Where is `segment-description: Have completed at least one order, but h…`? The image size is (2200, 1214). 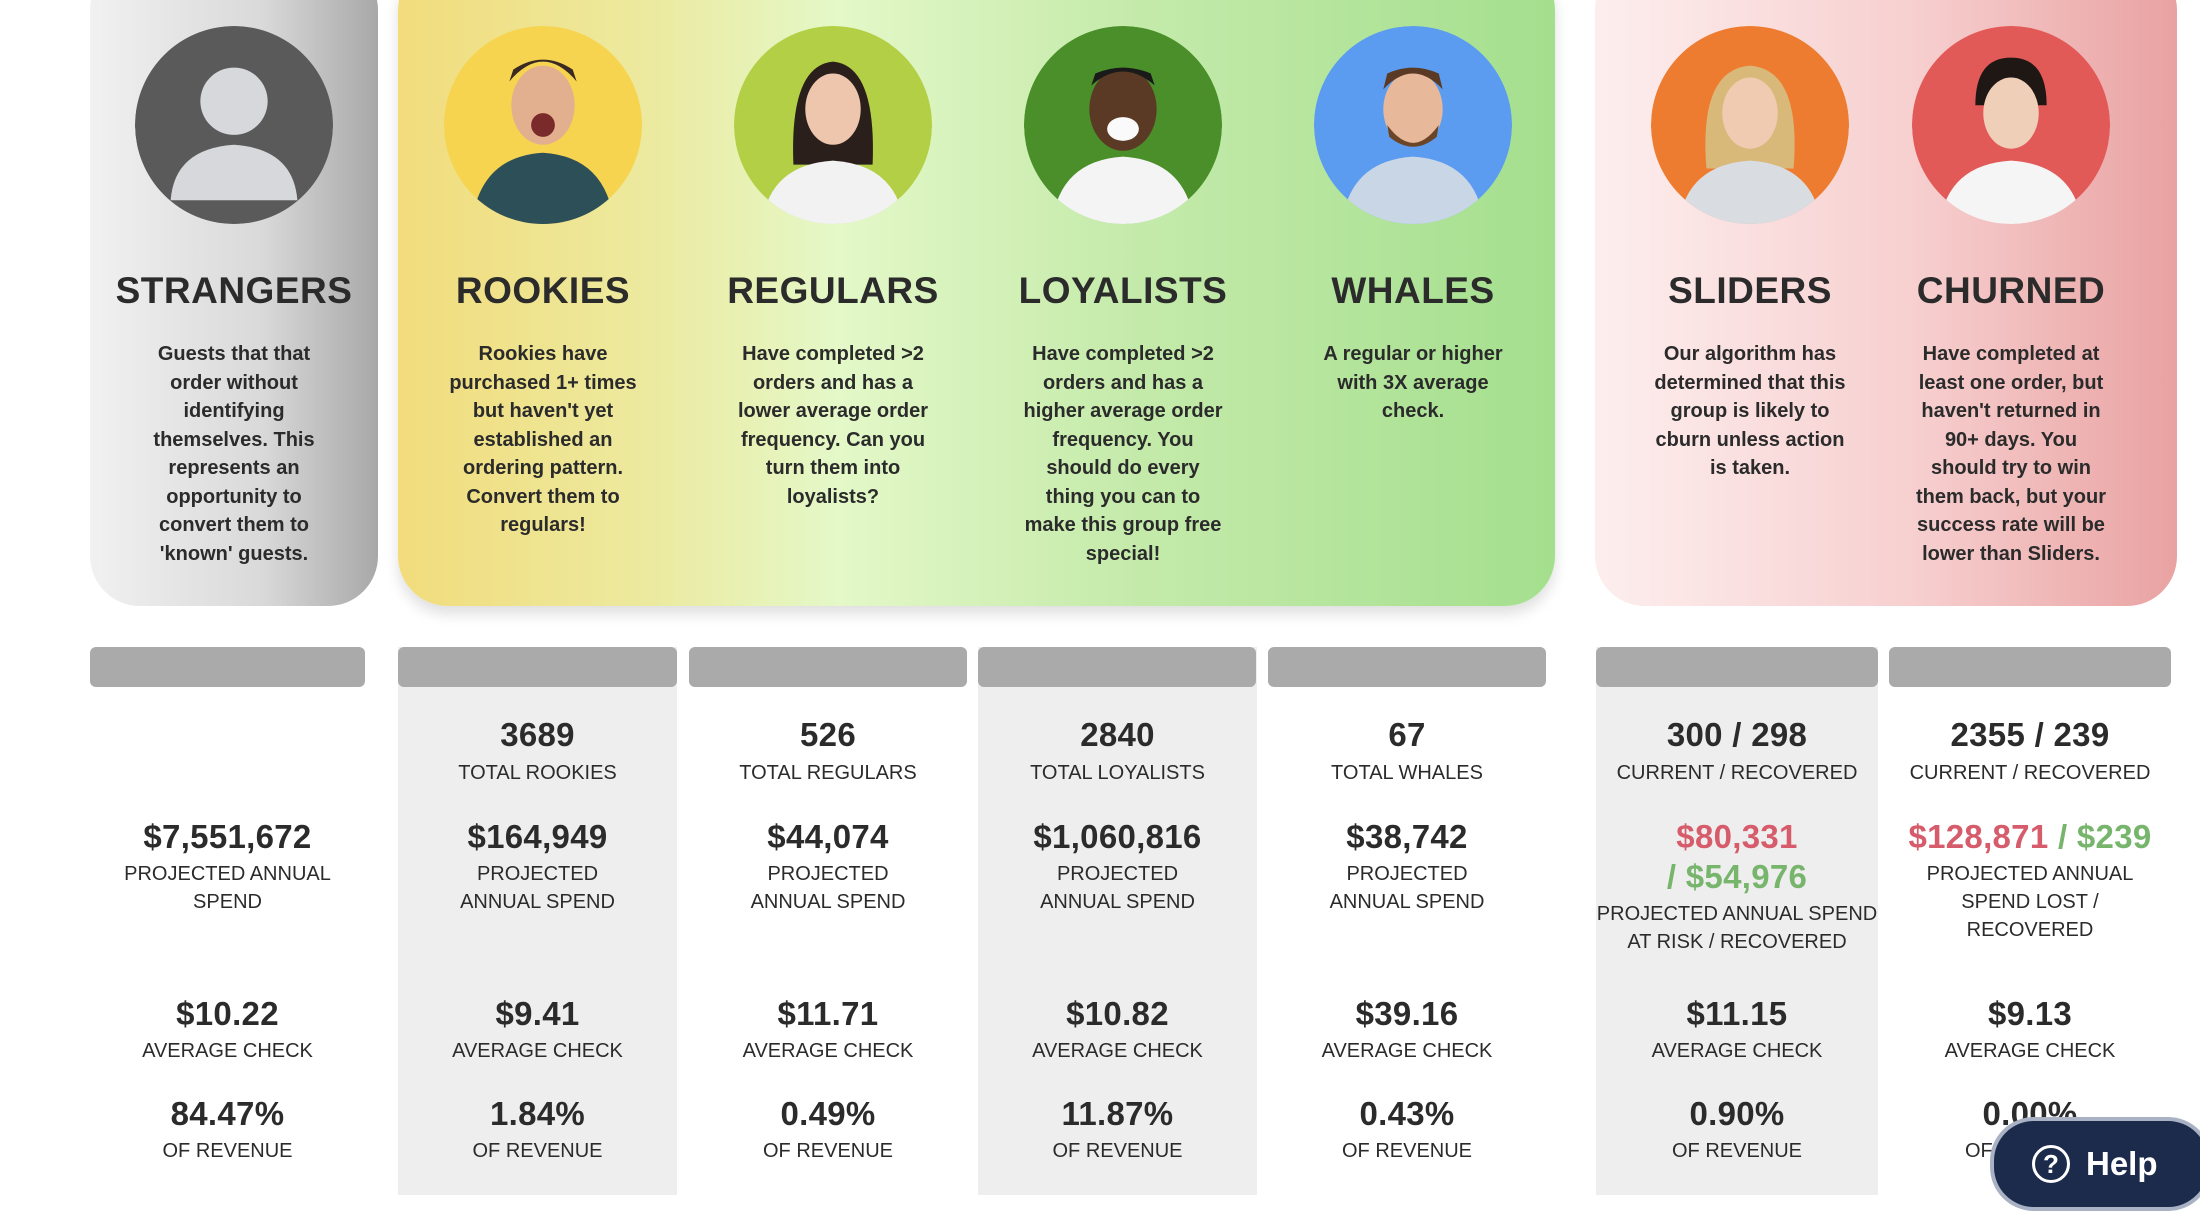 segment-description: Have completed at least one order, but h… is located at coordinates (2011, 454).